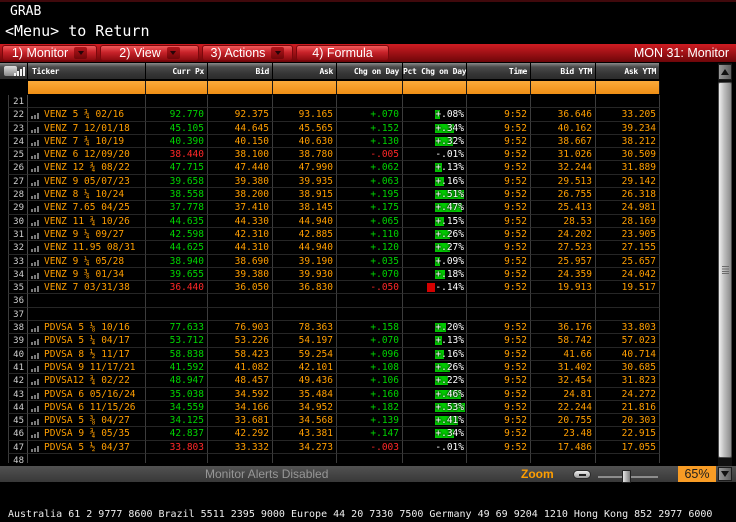  Describe the element at coordinates (177, 434) in the screenshot. I see `curr-px-cell: 42.837` at that location.